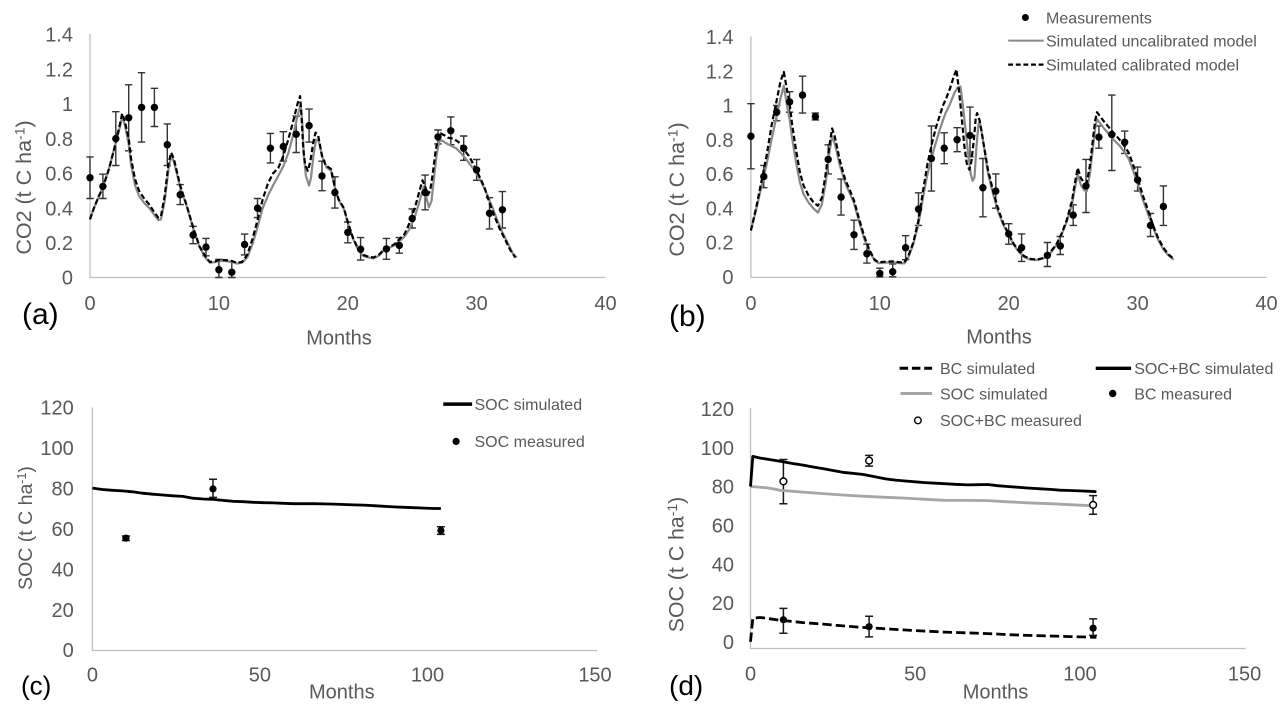  What do you see at coordinates (530, 442) in the screenshot?
I see `svg-text: SOC measured` at bounding box center [530, 442].